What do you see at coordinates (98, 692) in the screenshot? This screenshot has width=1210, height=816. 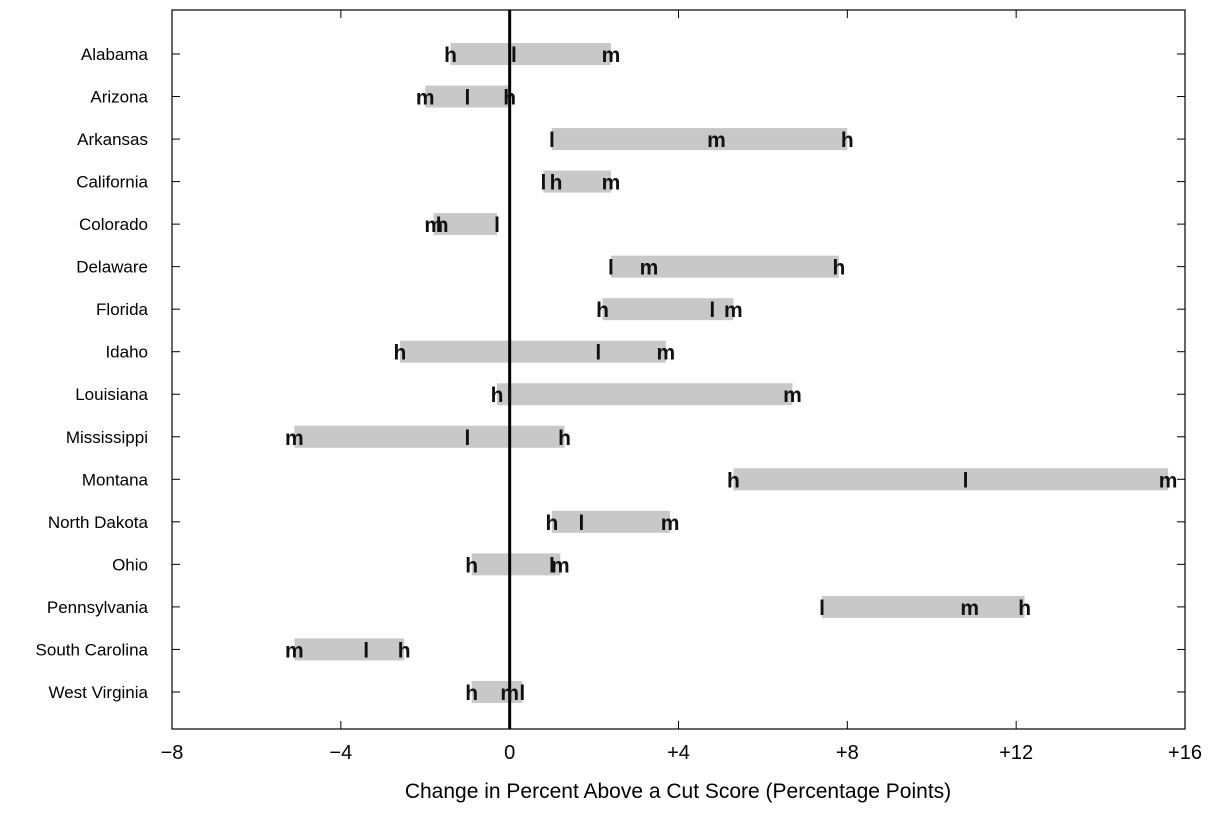 I see `category-label: West Virginia` at bounding box center [98, 692].